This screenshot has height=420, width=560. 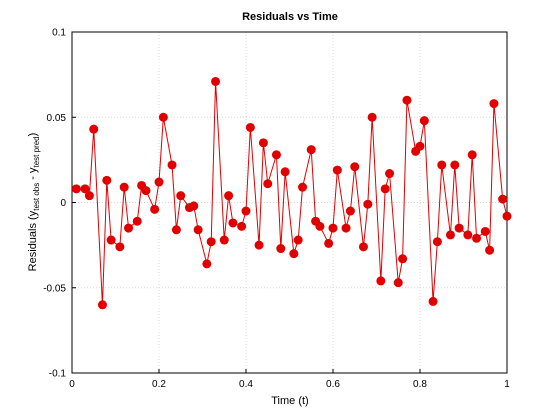 What do you see at coordinates (59, 33) in the screenshot?
I see `y-tick-label: 0.1` at bounding box center [59, 33].